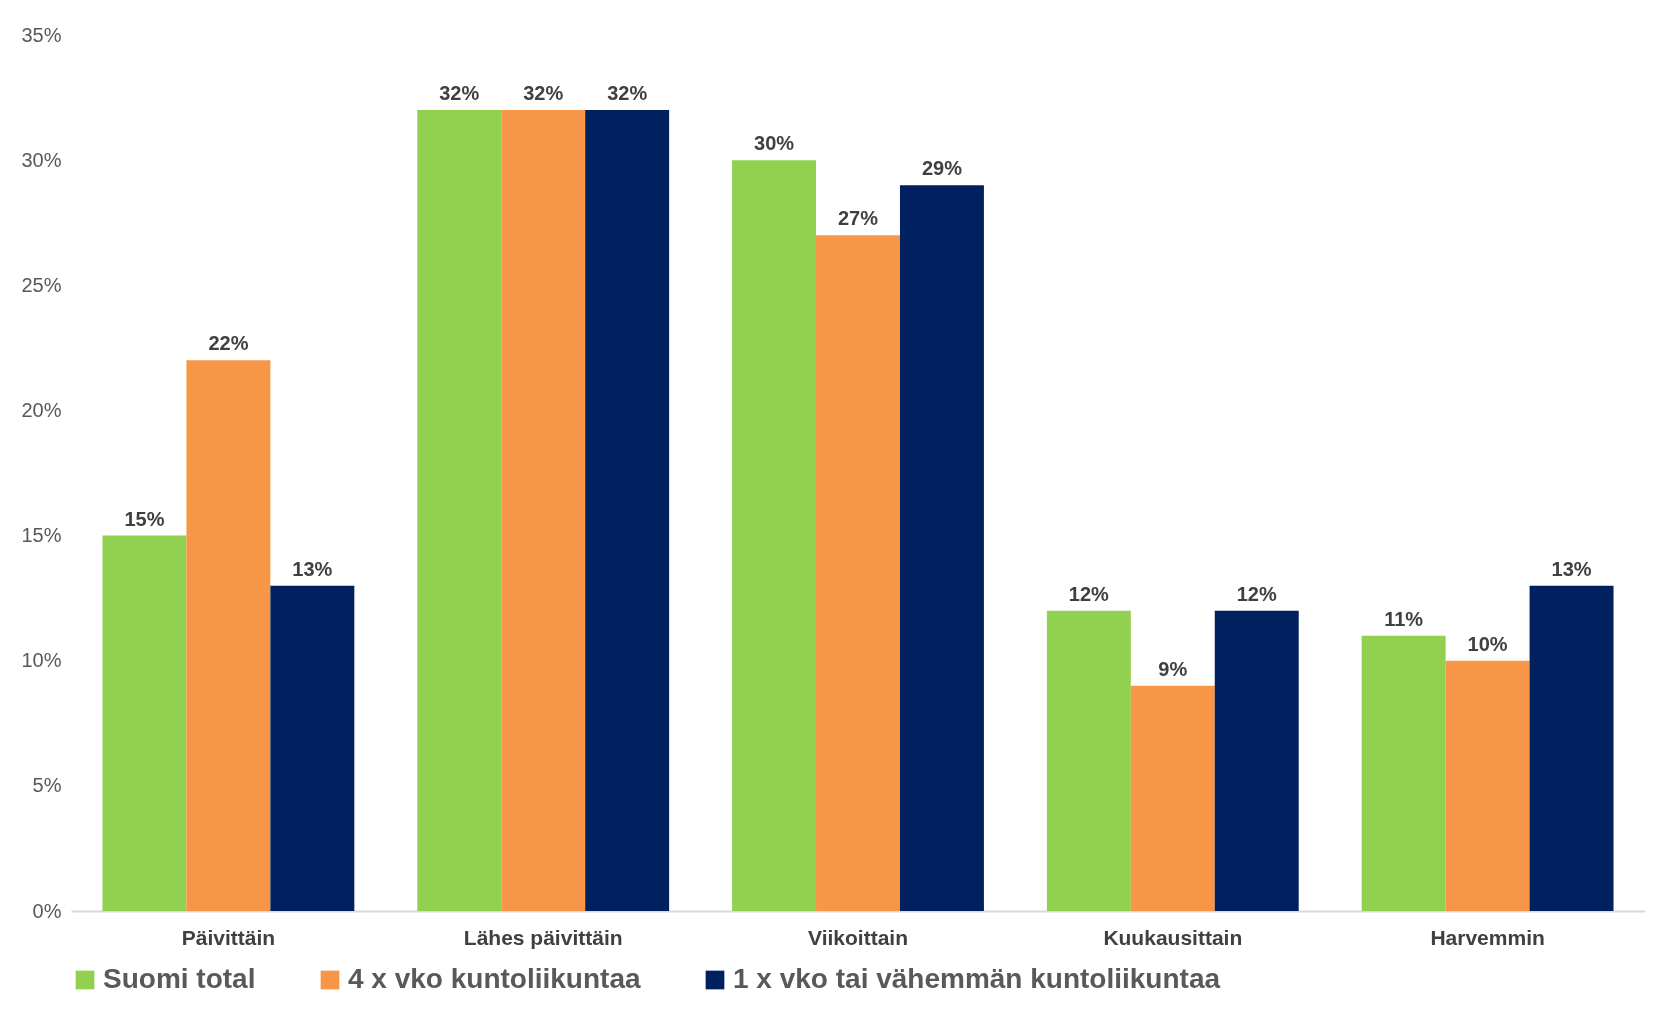 This screenshot has width=1675, height=1014. Describe the element at coordinates (1404, 618) in the screenshot. I see `data-label: 11%` at that location.